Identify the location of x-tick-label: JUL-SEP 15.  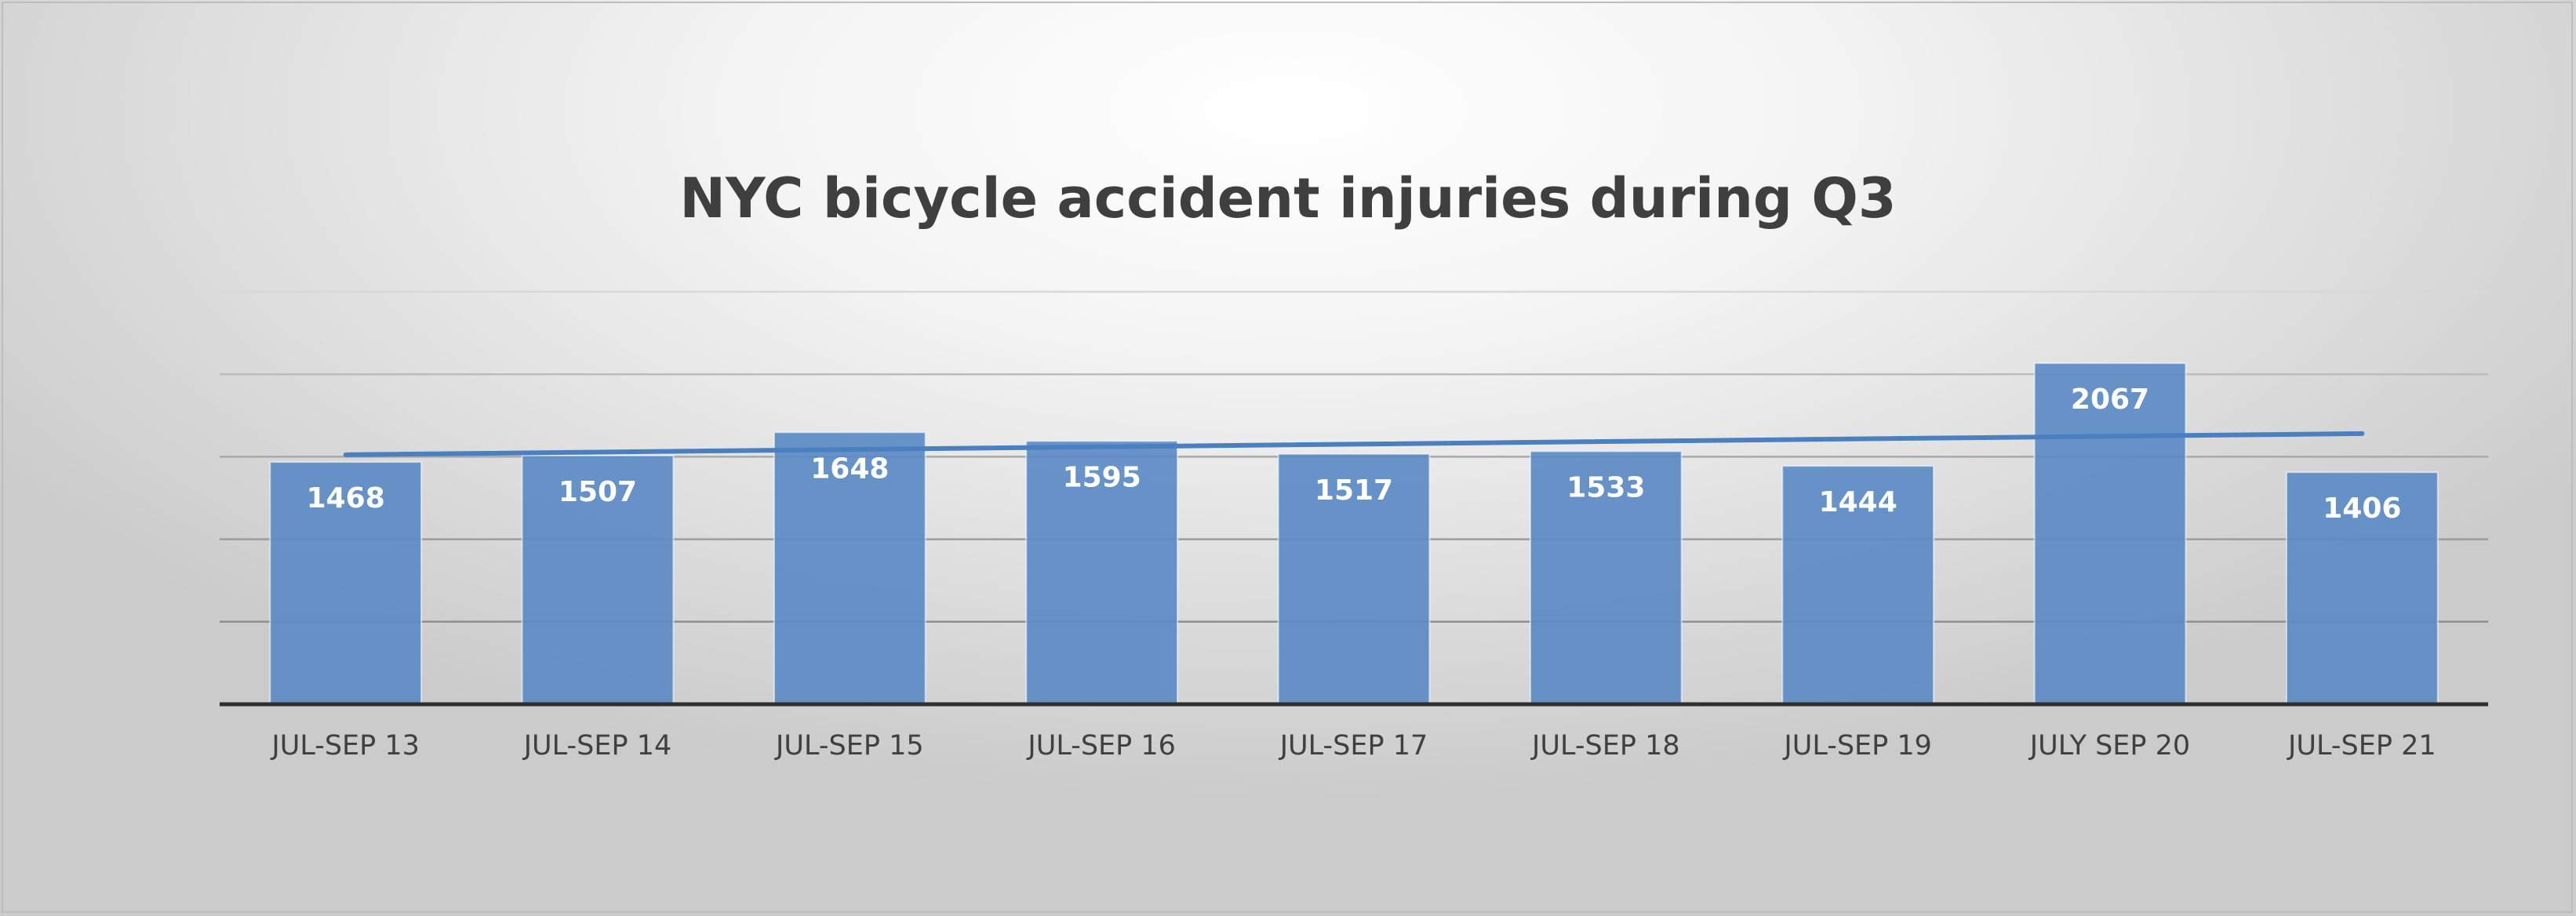
(849, 746).